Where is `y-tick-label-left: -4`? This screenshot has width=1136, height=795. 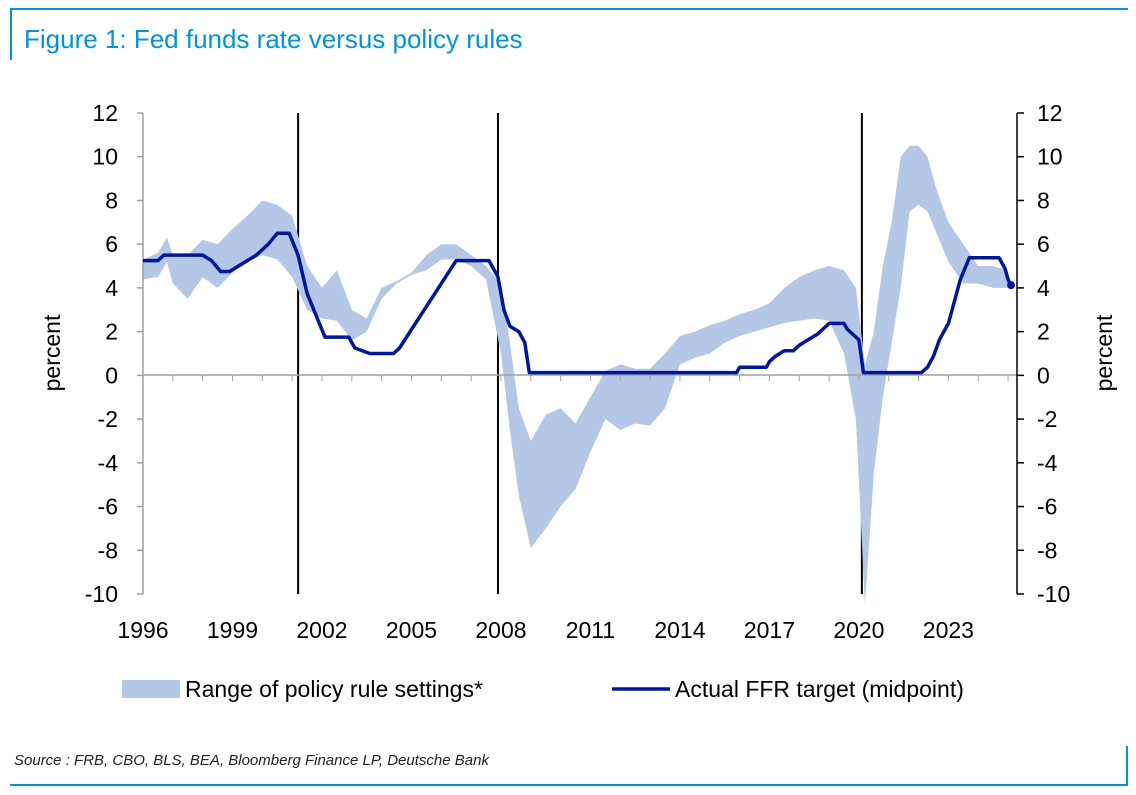 y-tick-label-left: -4 is located at coordinates (108, 463).